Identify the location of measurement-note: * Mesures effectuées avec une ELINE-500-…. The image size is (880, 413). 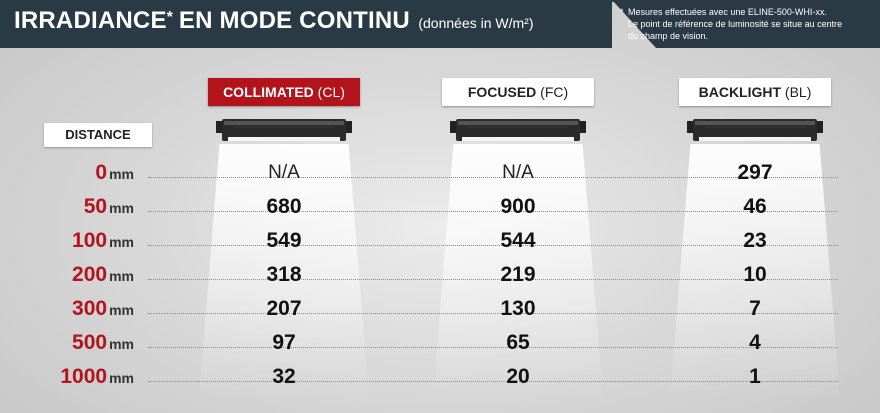
(747, 24).